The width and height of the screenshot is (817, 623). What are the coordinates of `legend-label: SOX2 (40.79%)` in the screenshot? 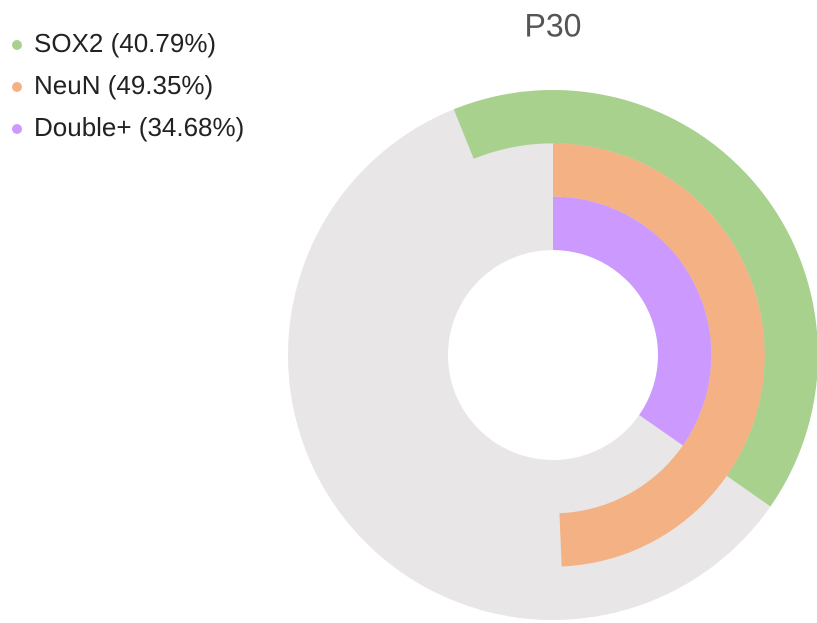 It's located at (125, 43).